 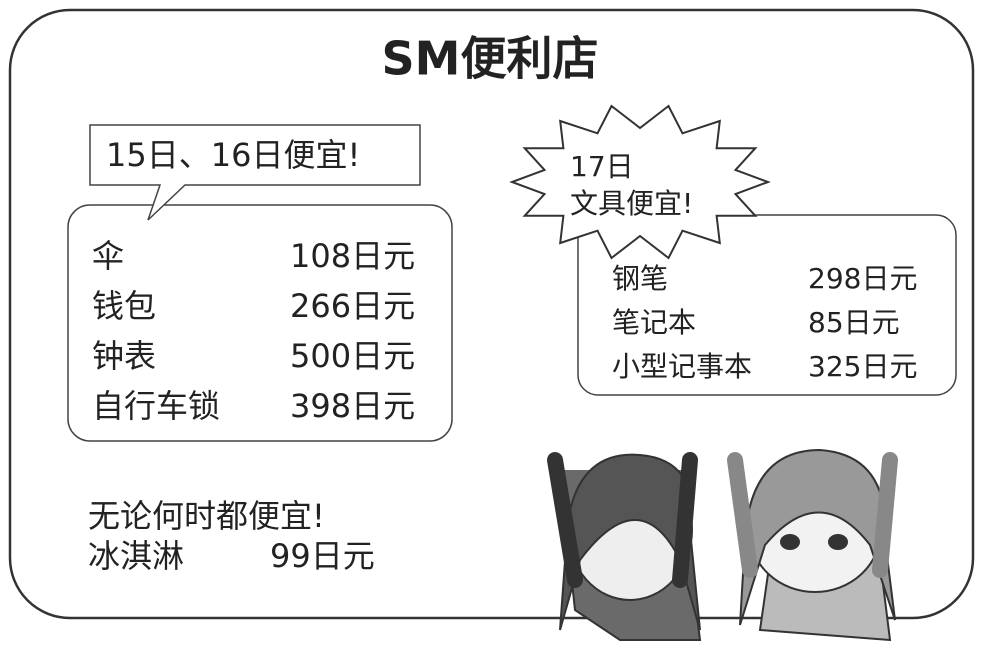 I want to click on girl-right-arms, so click(x=812, y=515).